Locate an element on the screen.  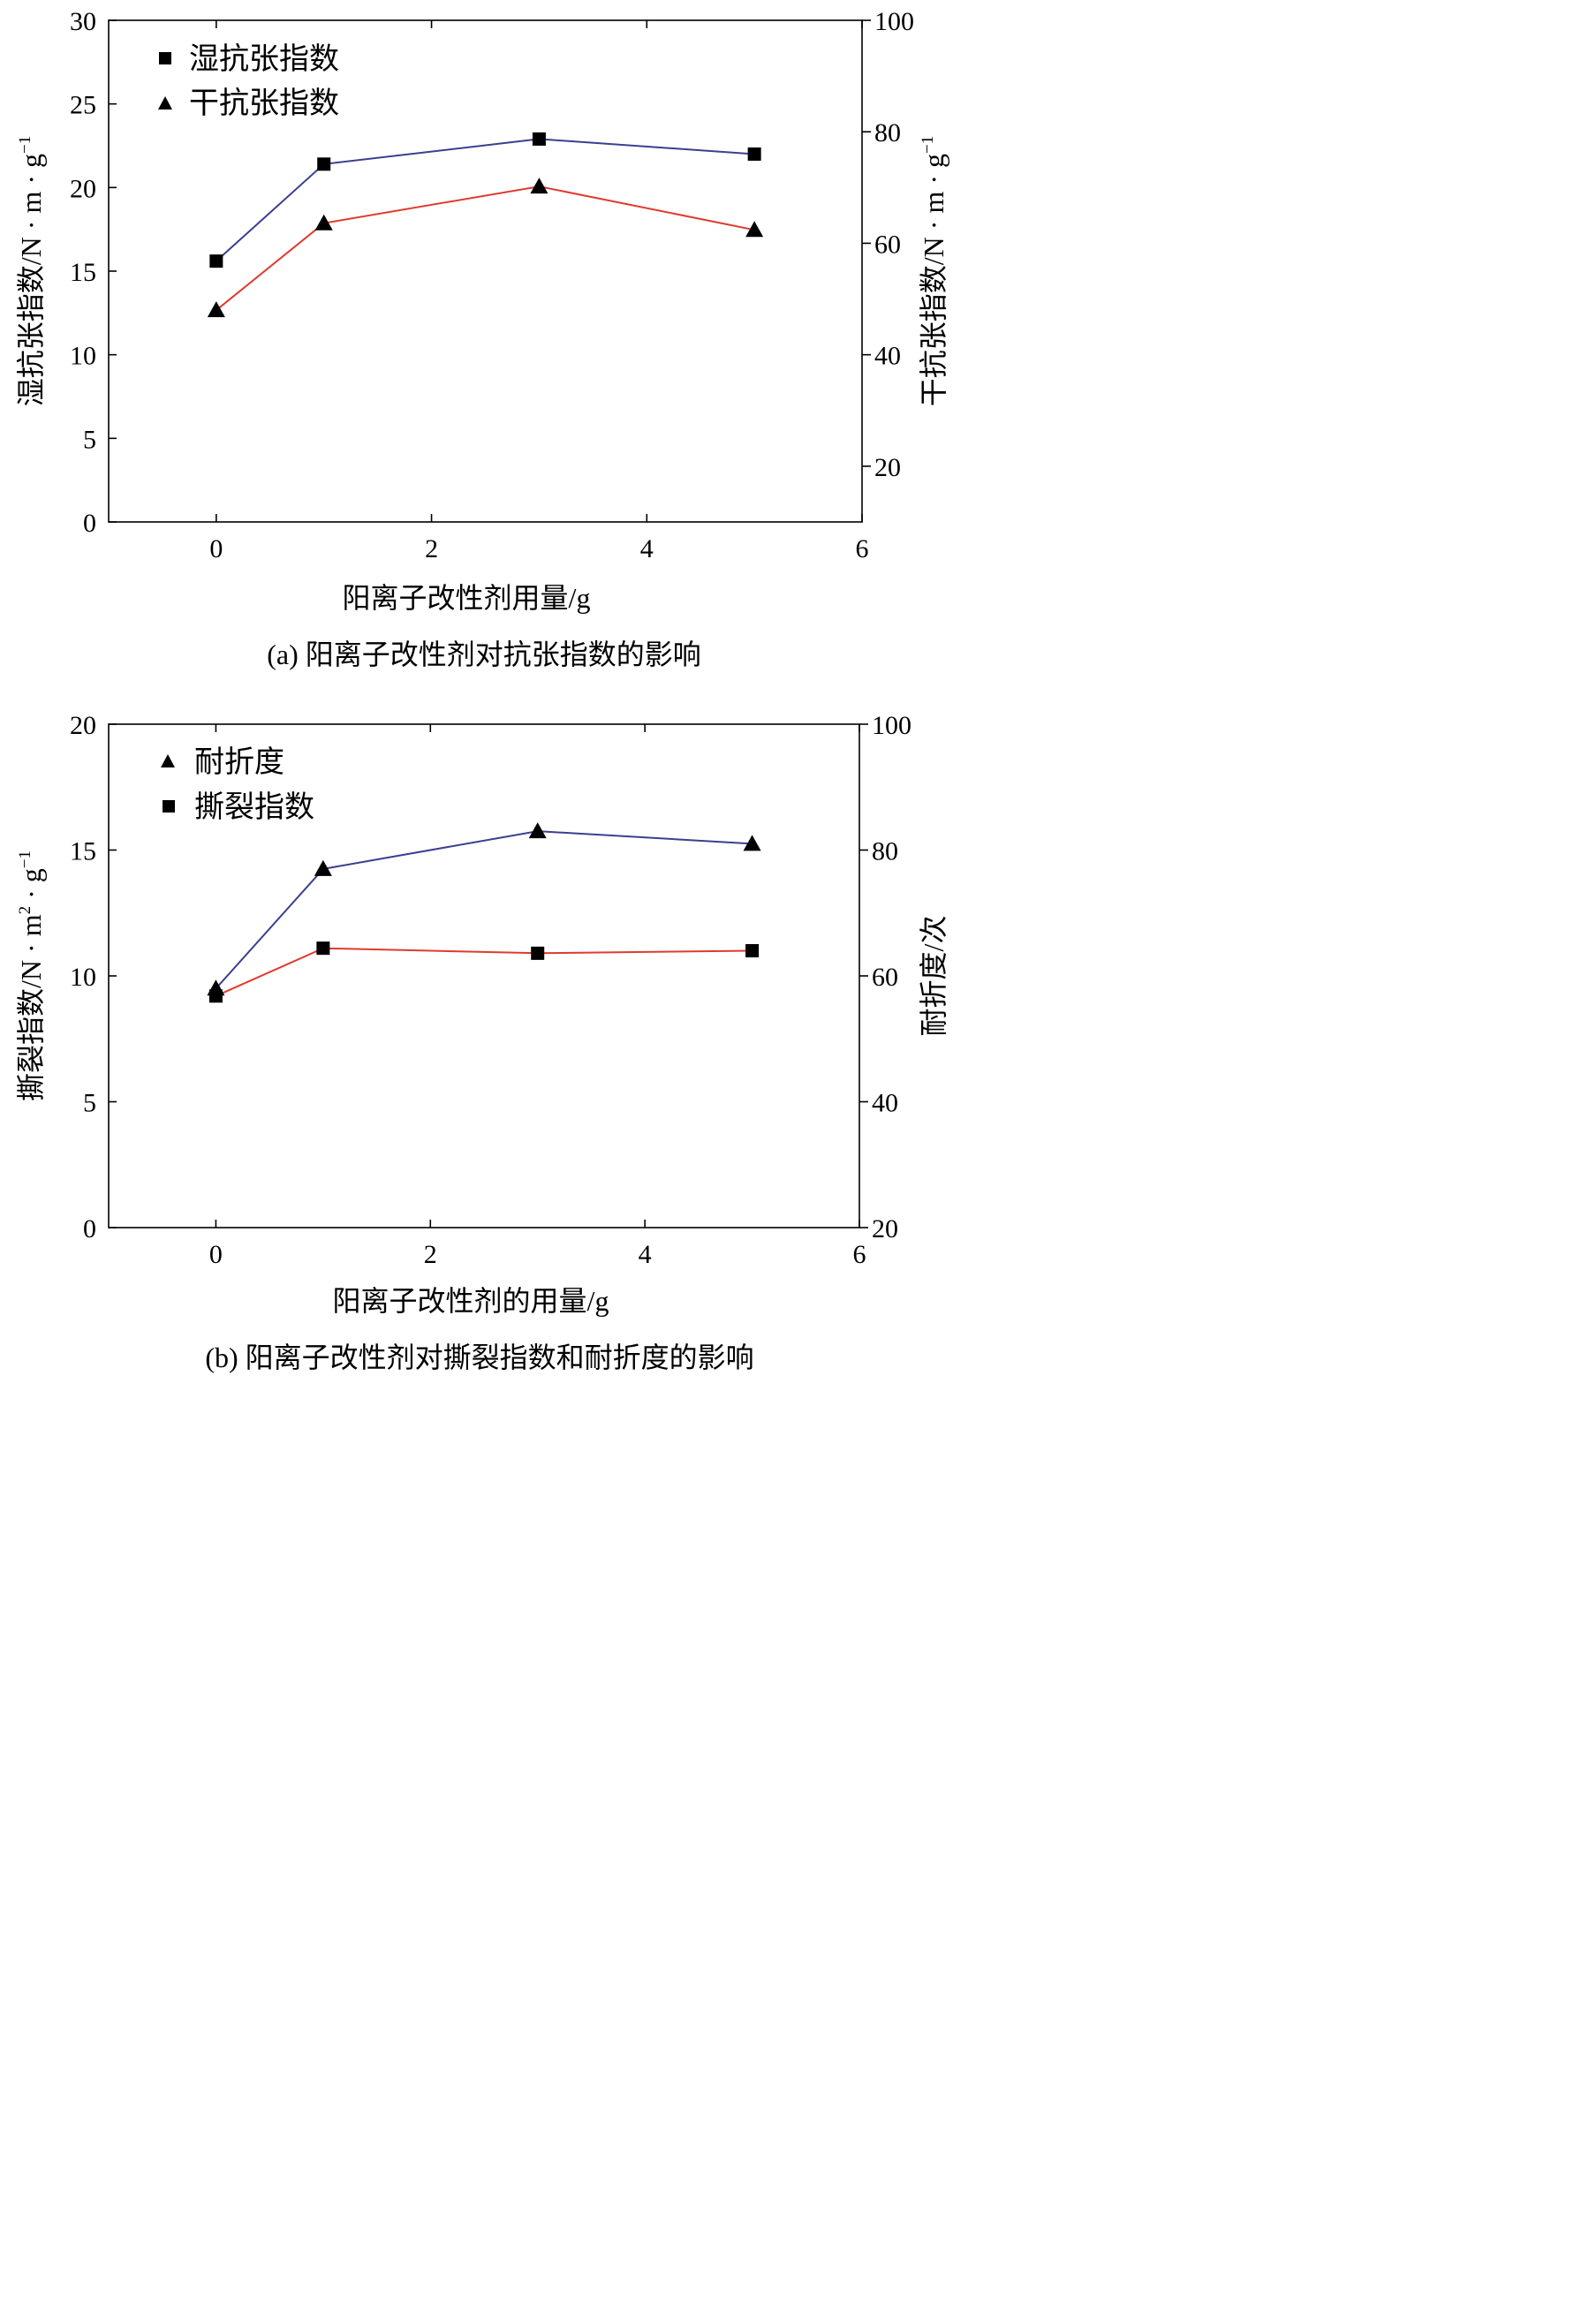
chart-a-y-left-tick-label: 15 is located at coordinates (83, 272).